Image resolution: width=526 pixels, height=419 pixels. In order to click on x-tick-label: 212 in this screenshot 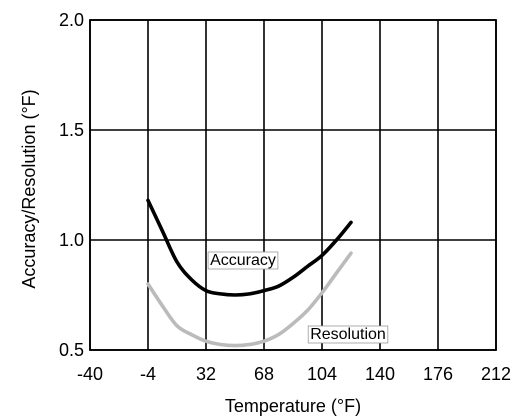, I will do `click(496, 374)`.